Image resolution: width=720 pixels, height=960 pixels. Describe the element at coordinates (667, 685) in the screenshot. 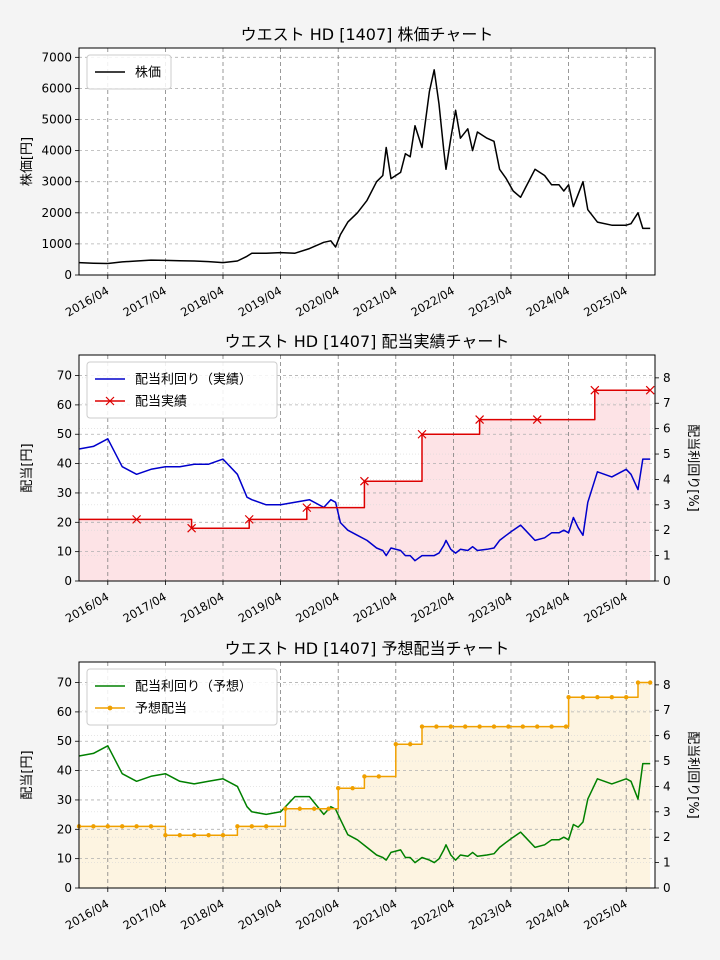

I see `y2-tick-label: 8` at that location.